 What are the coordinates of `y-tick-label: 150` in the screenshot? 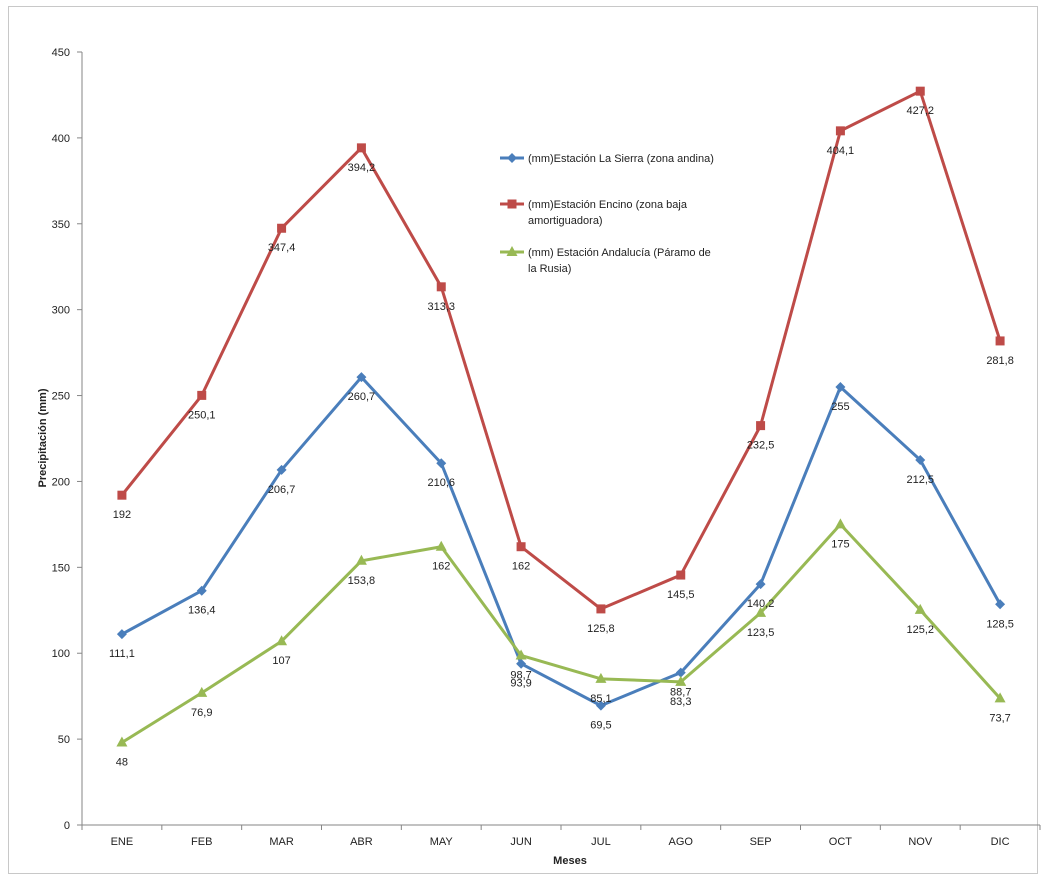 It's located at (61, 568).